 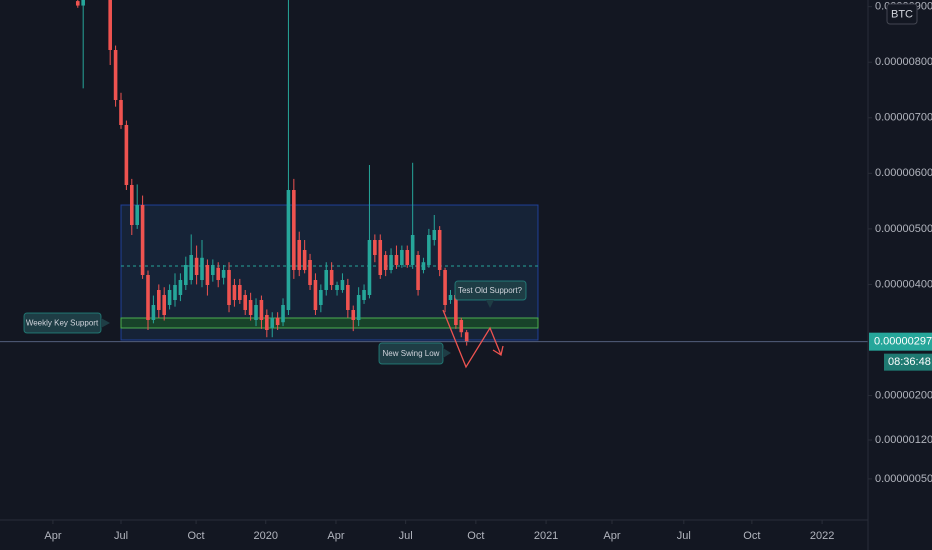 I want to click on drawings, so click(x=329, y=272).